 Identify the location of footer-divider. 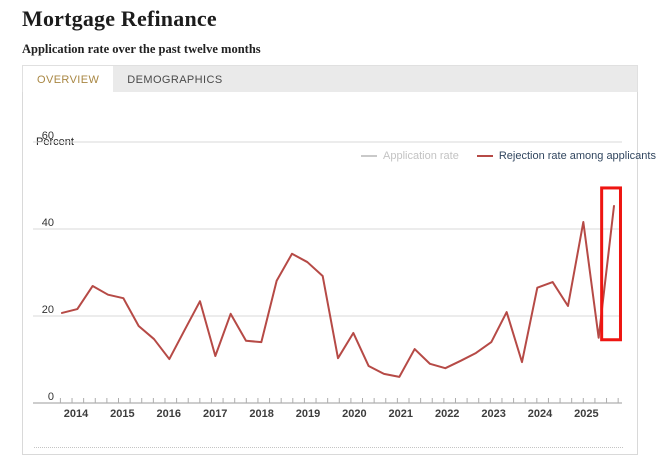
(328, 447).